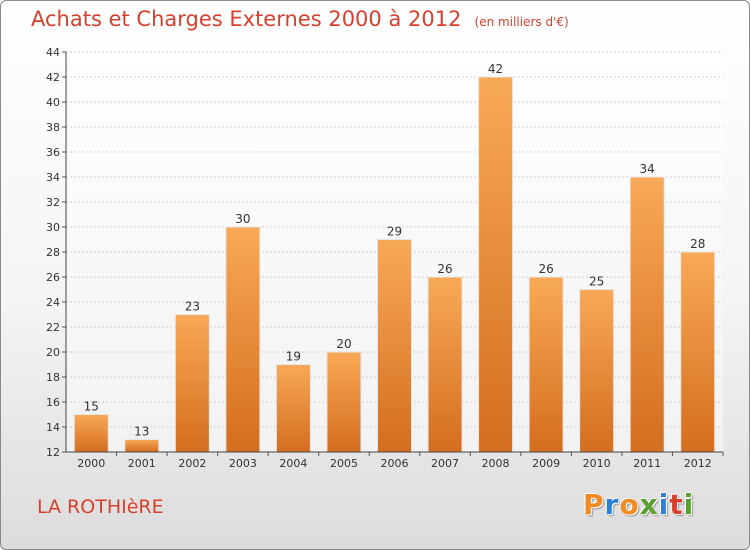  Describe the element at coordinates (53, 277) in the screenshot. I see `y-tick-label: 26` at that location.